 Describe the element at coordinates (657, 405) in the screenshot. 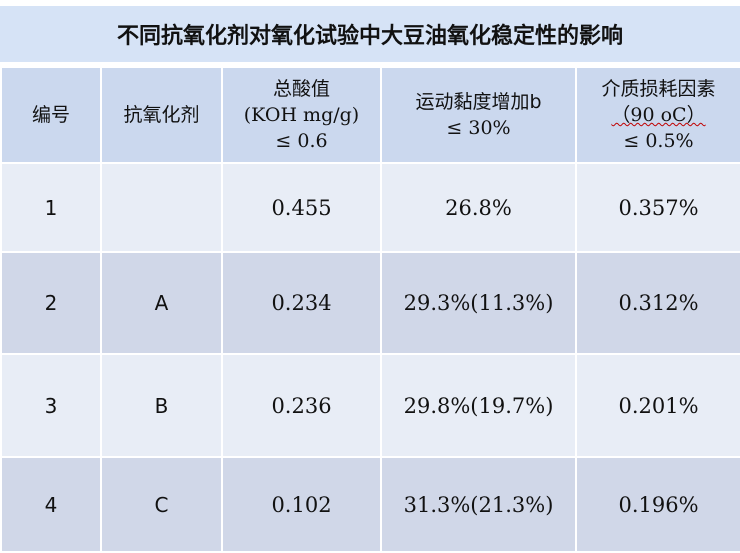

I see `cell-dielectric-loss: 0.201%` at that location.